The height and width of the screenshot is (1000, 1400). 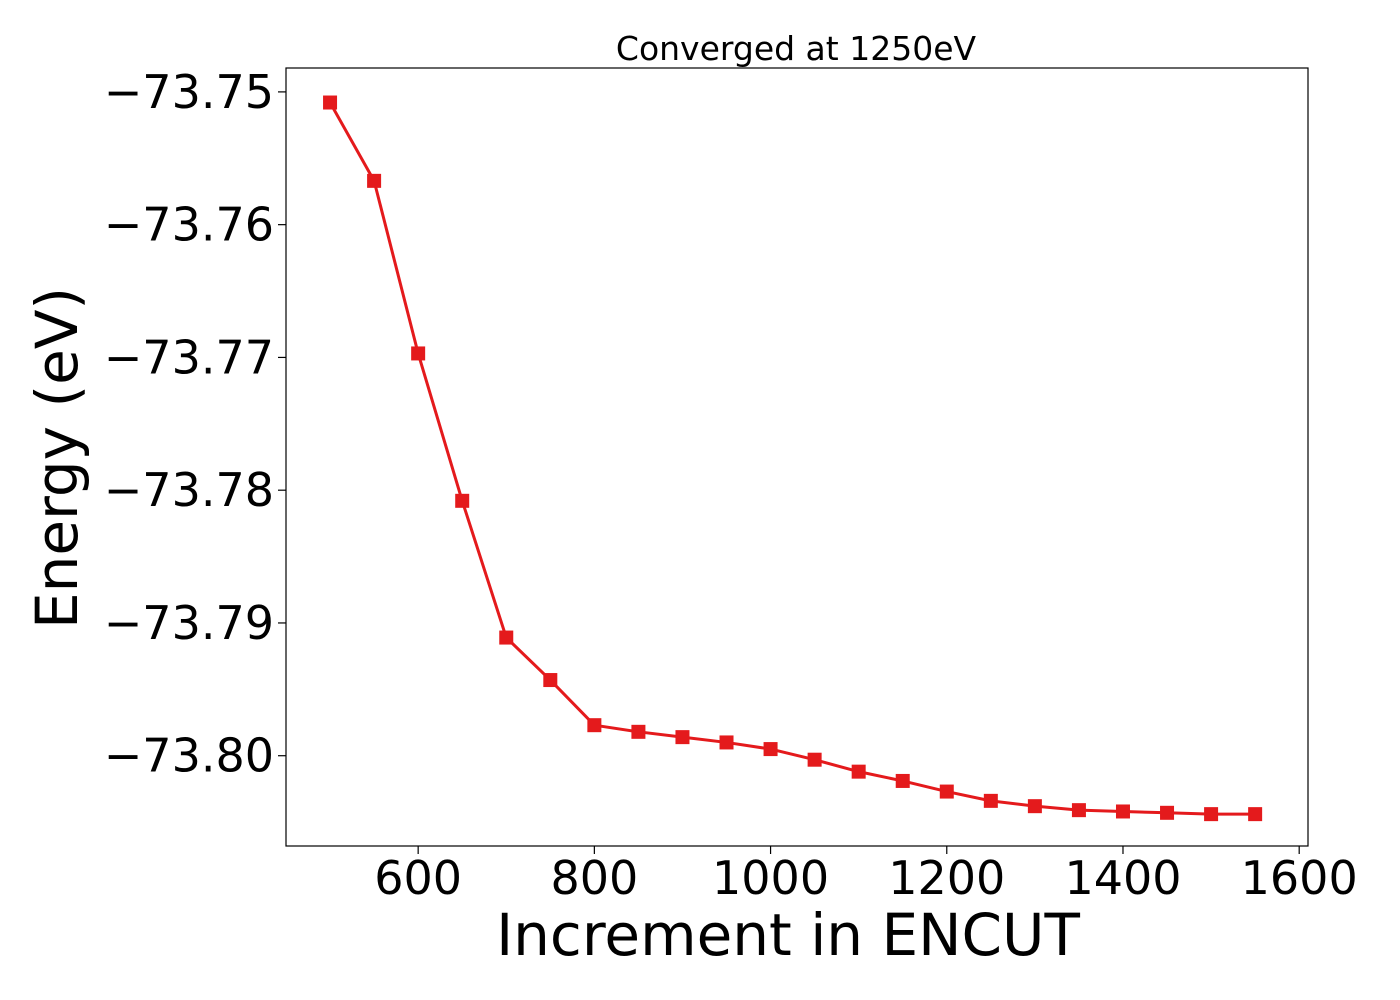 What do you see at coordinates (195, 424) in the screenshot?
I see `y-axis: −73.75 −73.76 −73.77 −73.78 −73.79 −73.80` at bounding box center [195, 424].